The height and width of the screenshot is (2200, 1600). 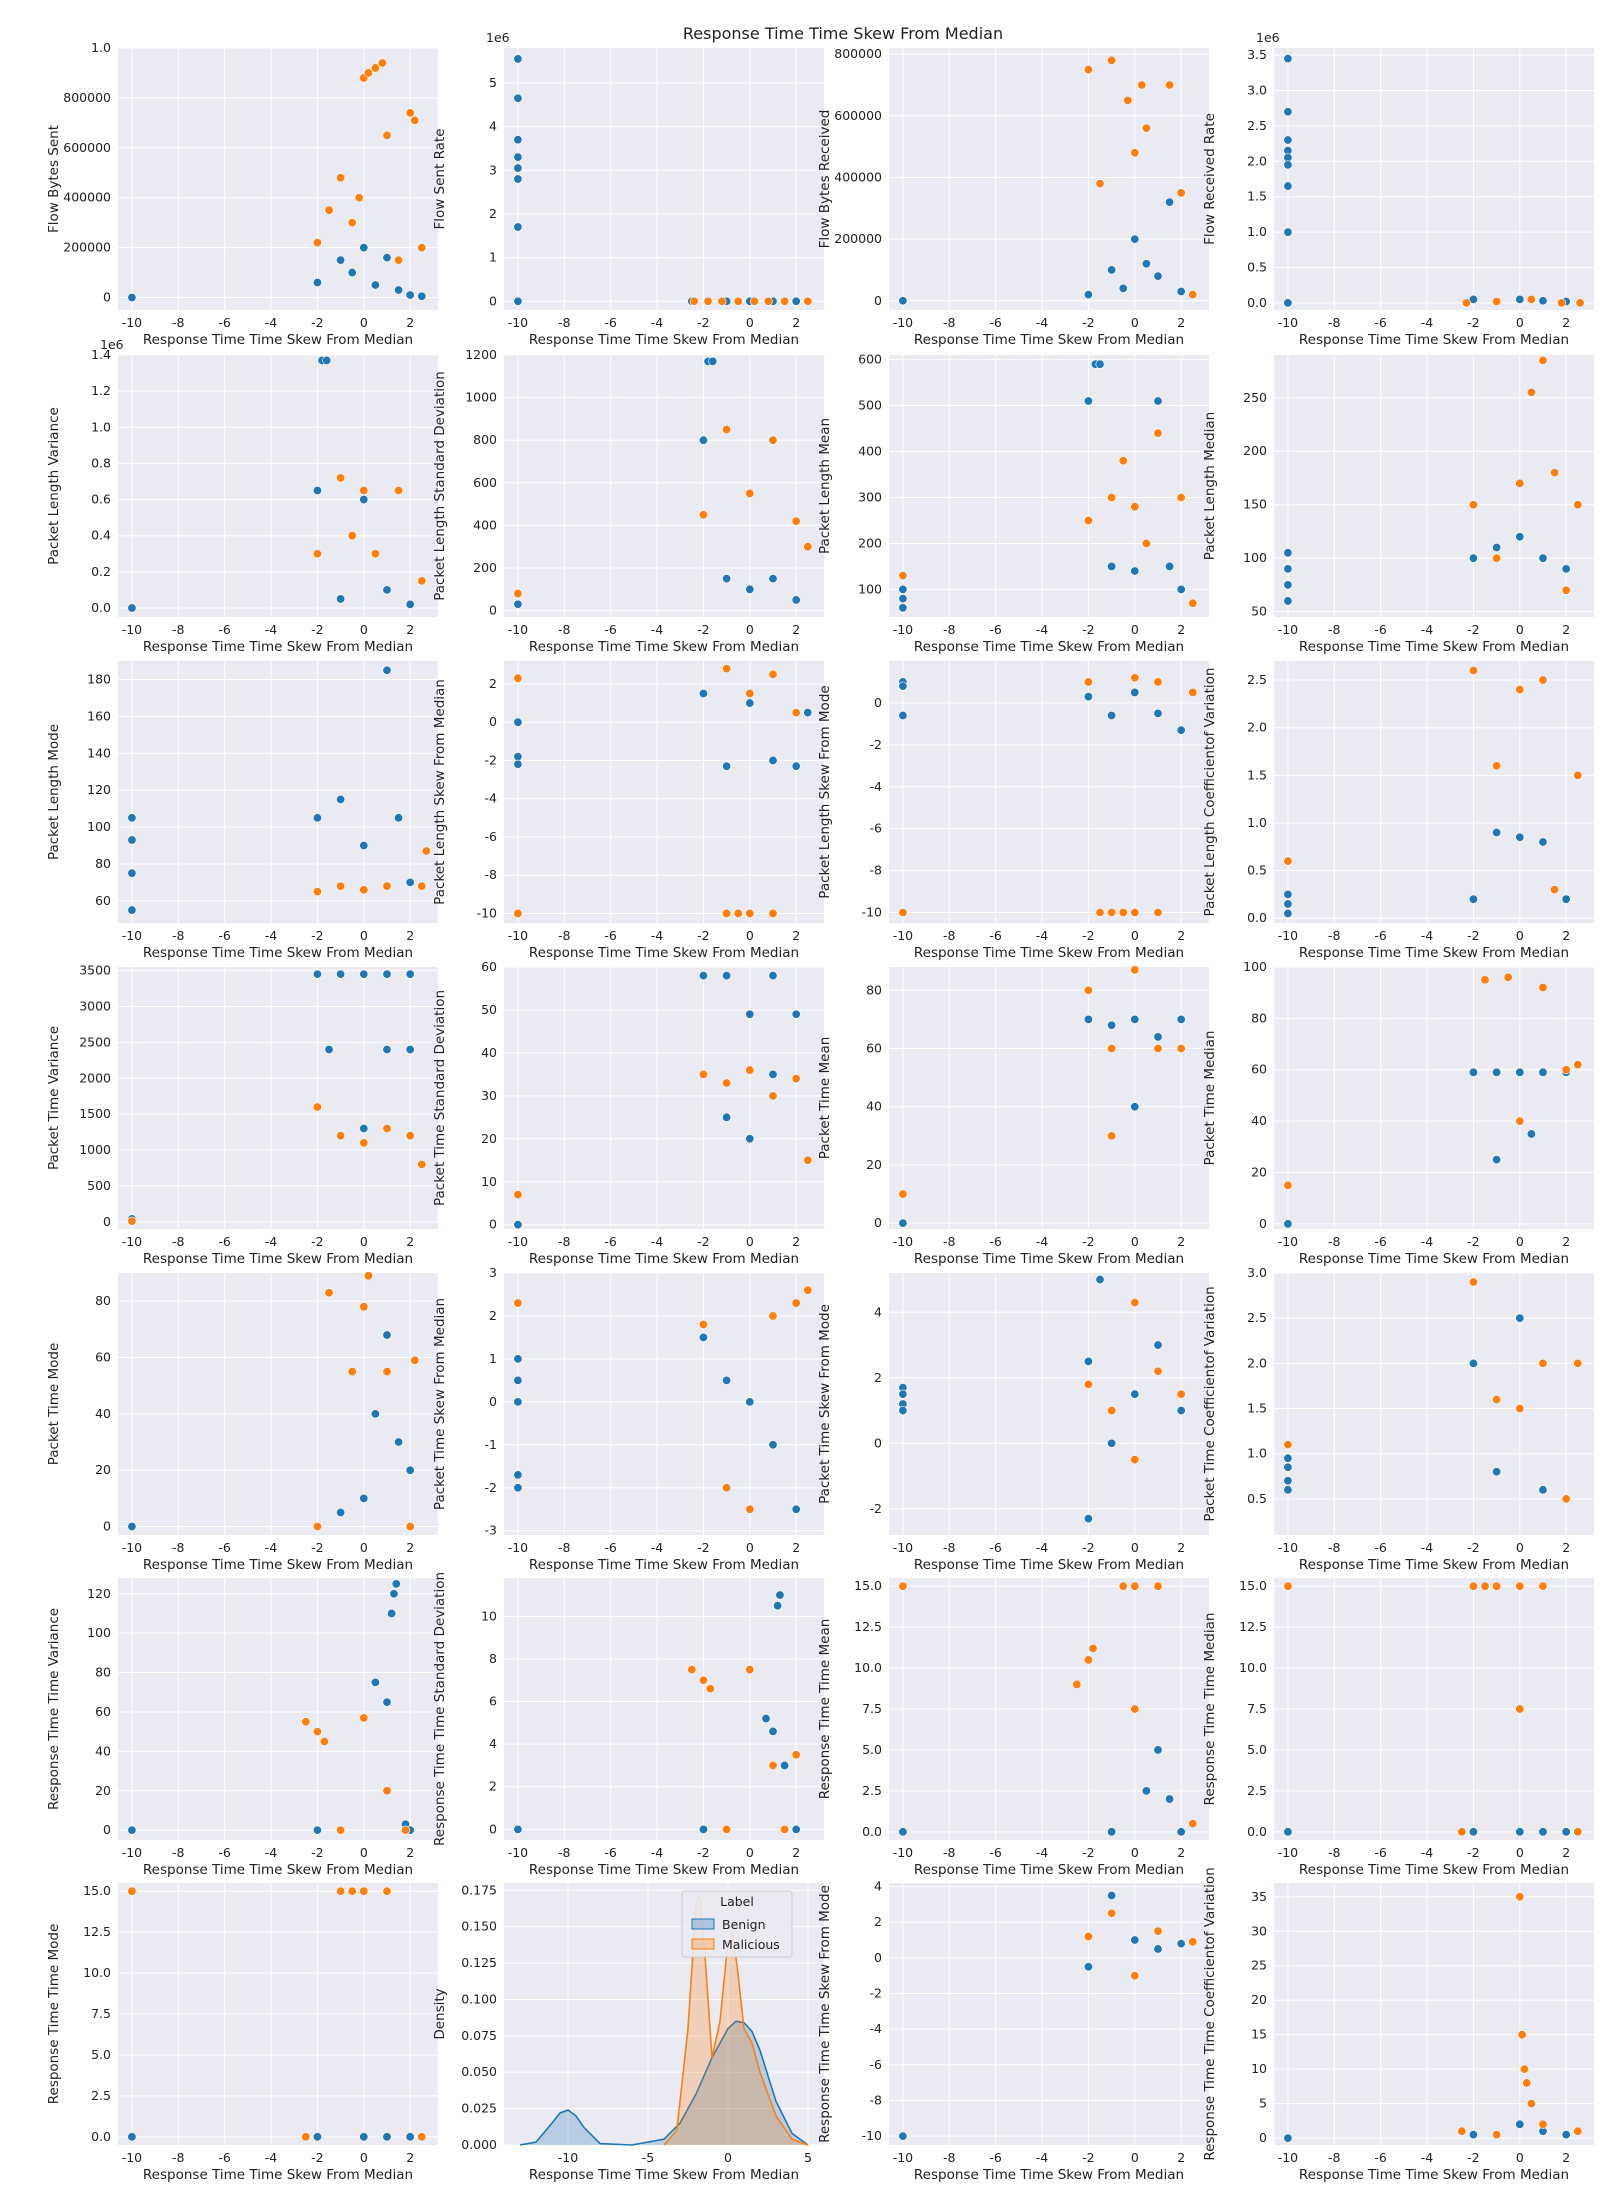 I want to click on y-tick-label: 600000, so click(x=858, y=115).